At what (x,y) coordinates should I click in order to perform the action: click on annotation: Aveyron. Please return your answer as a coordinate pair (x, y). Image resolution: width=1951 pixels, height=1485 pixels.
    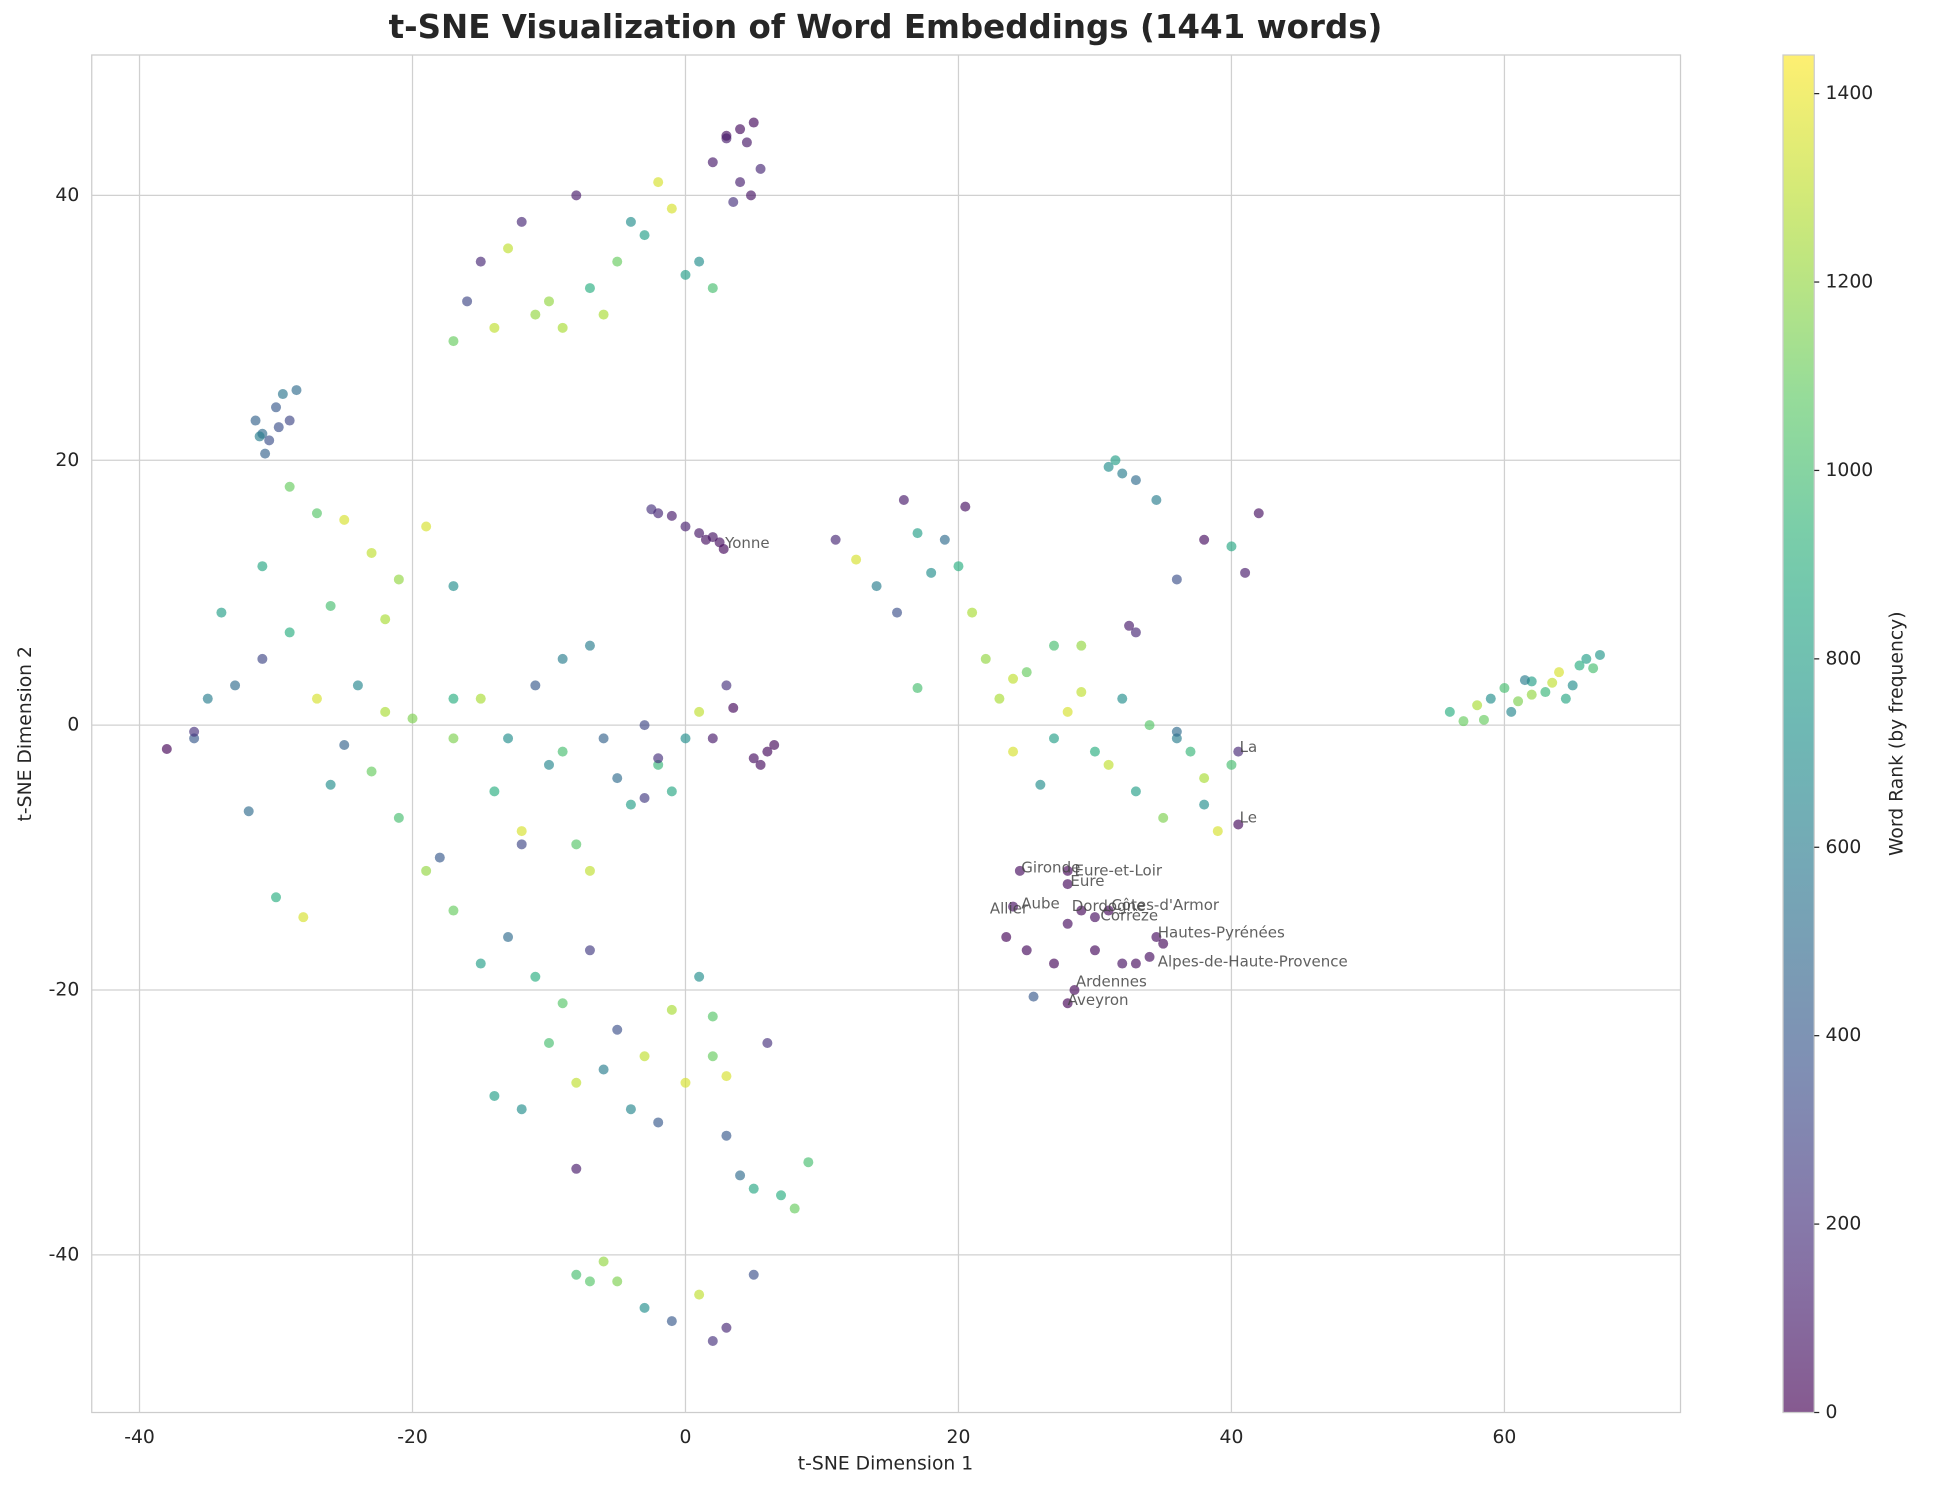
    Looking at the image, I should click on (1098, 1000).